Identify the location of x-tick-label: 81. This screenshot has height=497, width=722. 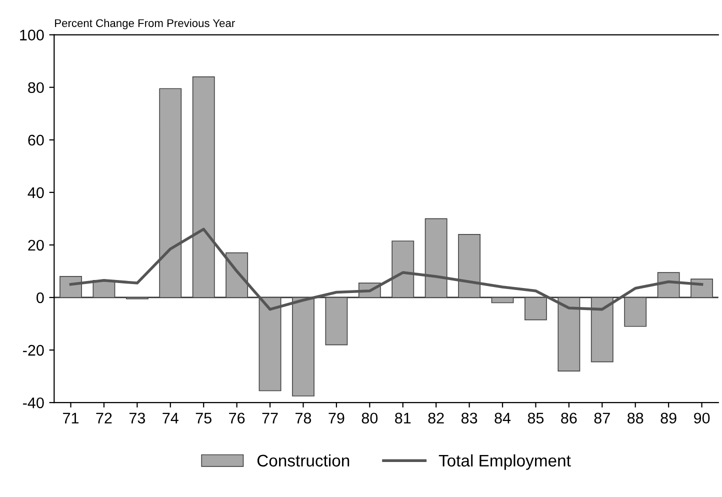
(403, 418).